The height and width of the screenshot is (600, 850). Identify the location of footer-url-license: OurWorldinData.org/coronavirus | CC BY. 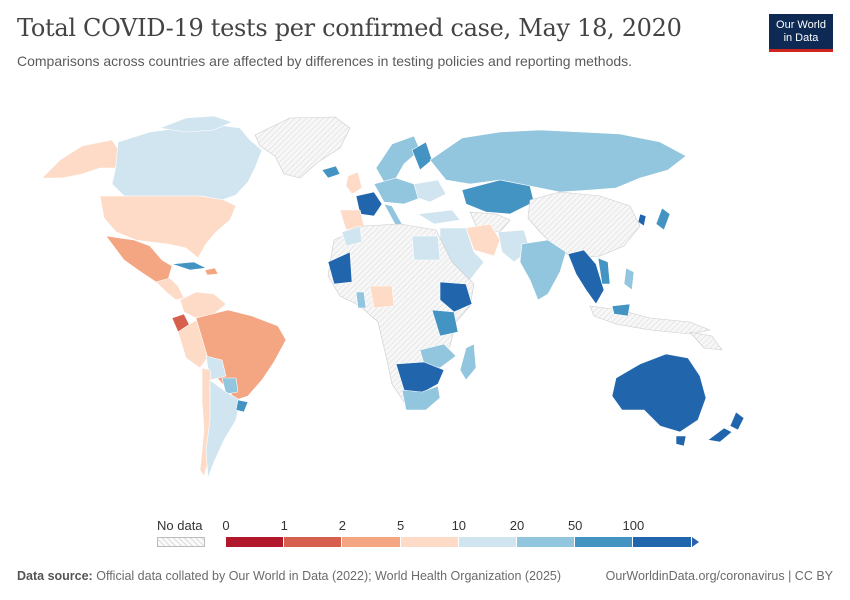
(719, 576).